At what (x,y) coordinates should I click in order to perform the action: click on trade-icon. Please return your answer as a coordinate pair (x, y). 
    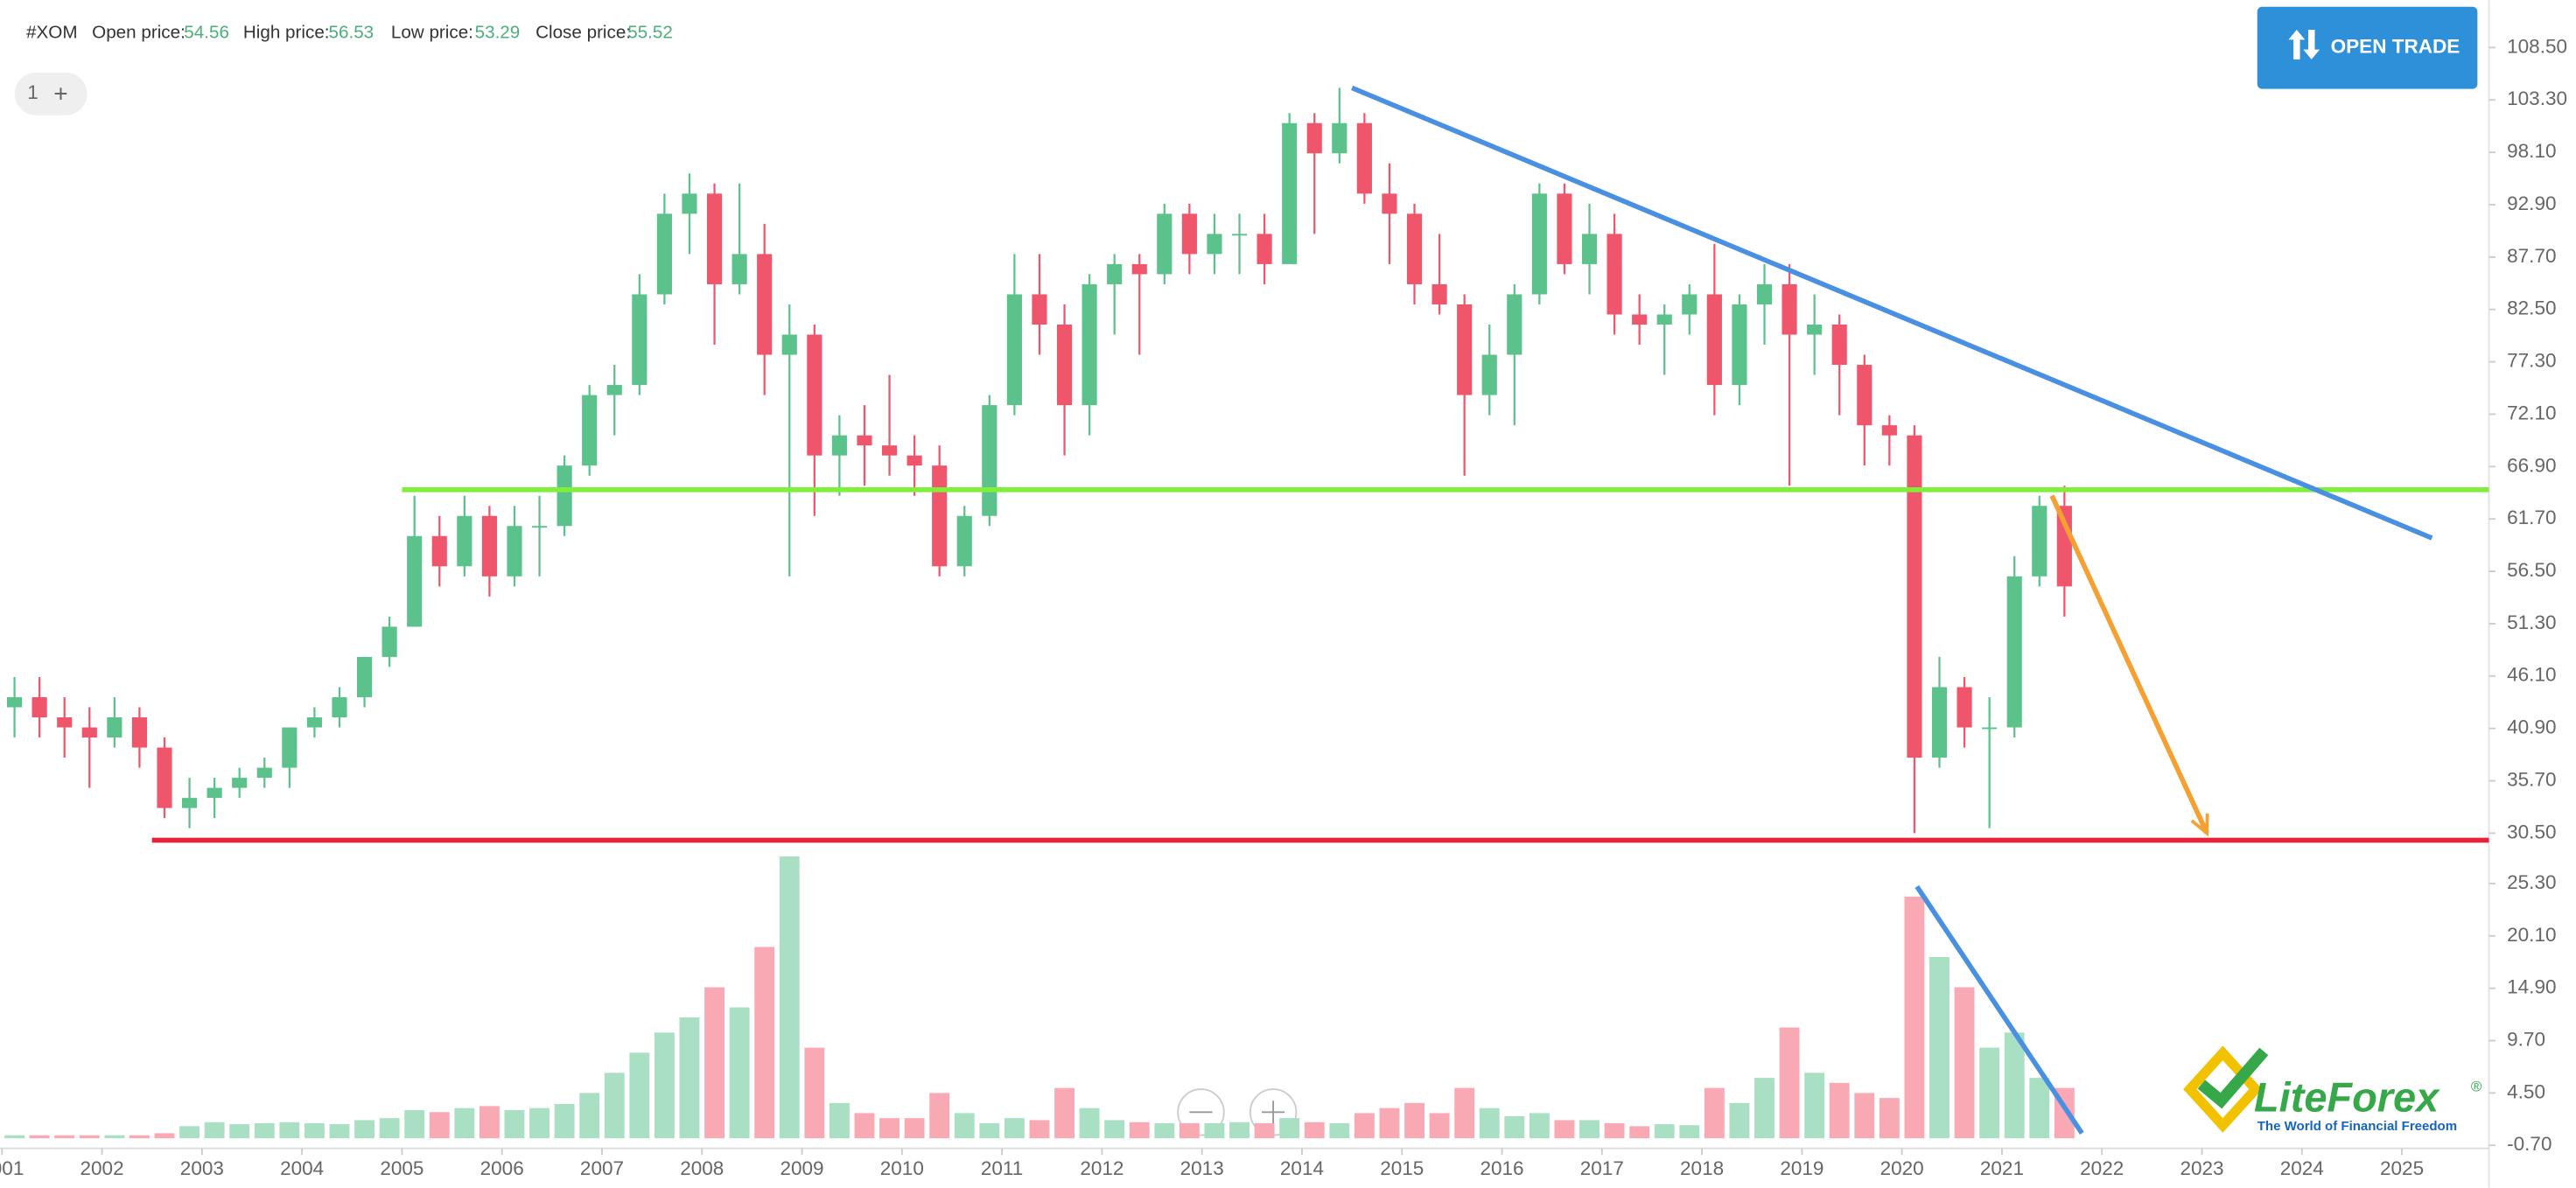
    Looking at the image, I should click on (2304, 44).